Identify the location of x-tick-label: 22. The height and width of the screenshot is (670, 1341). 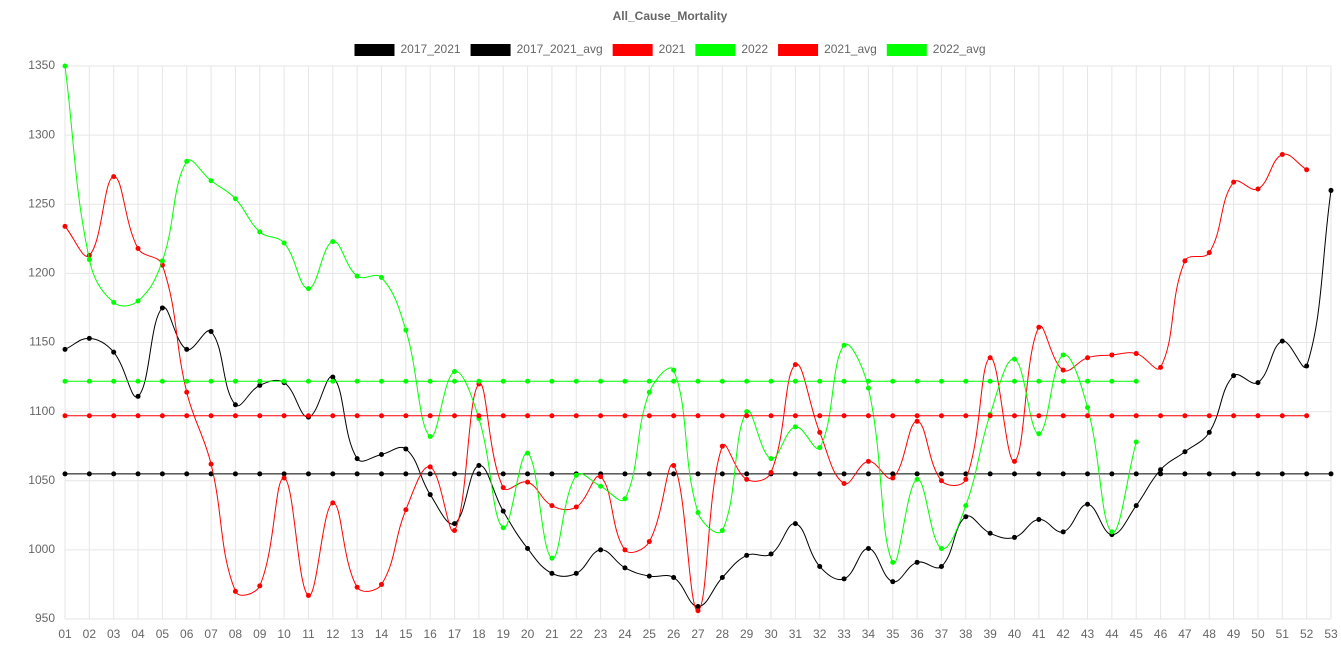
(577, 634).